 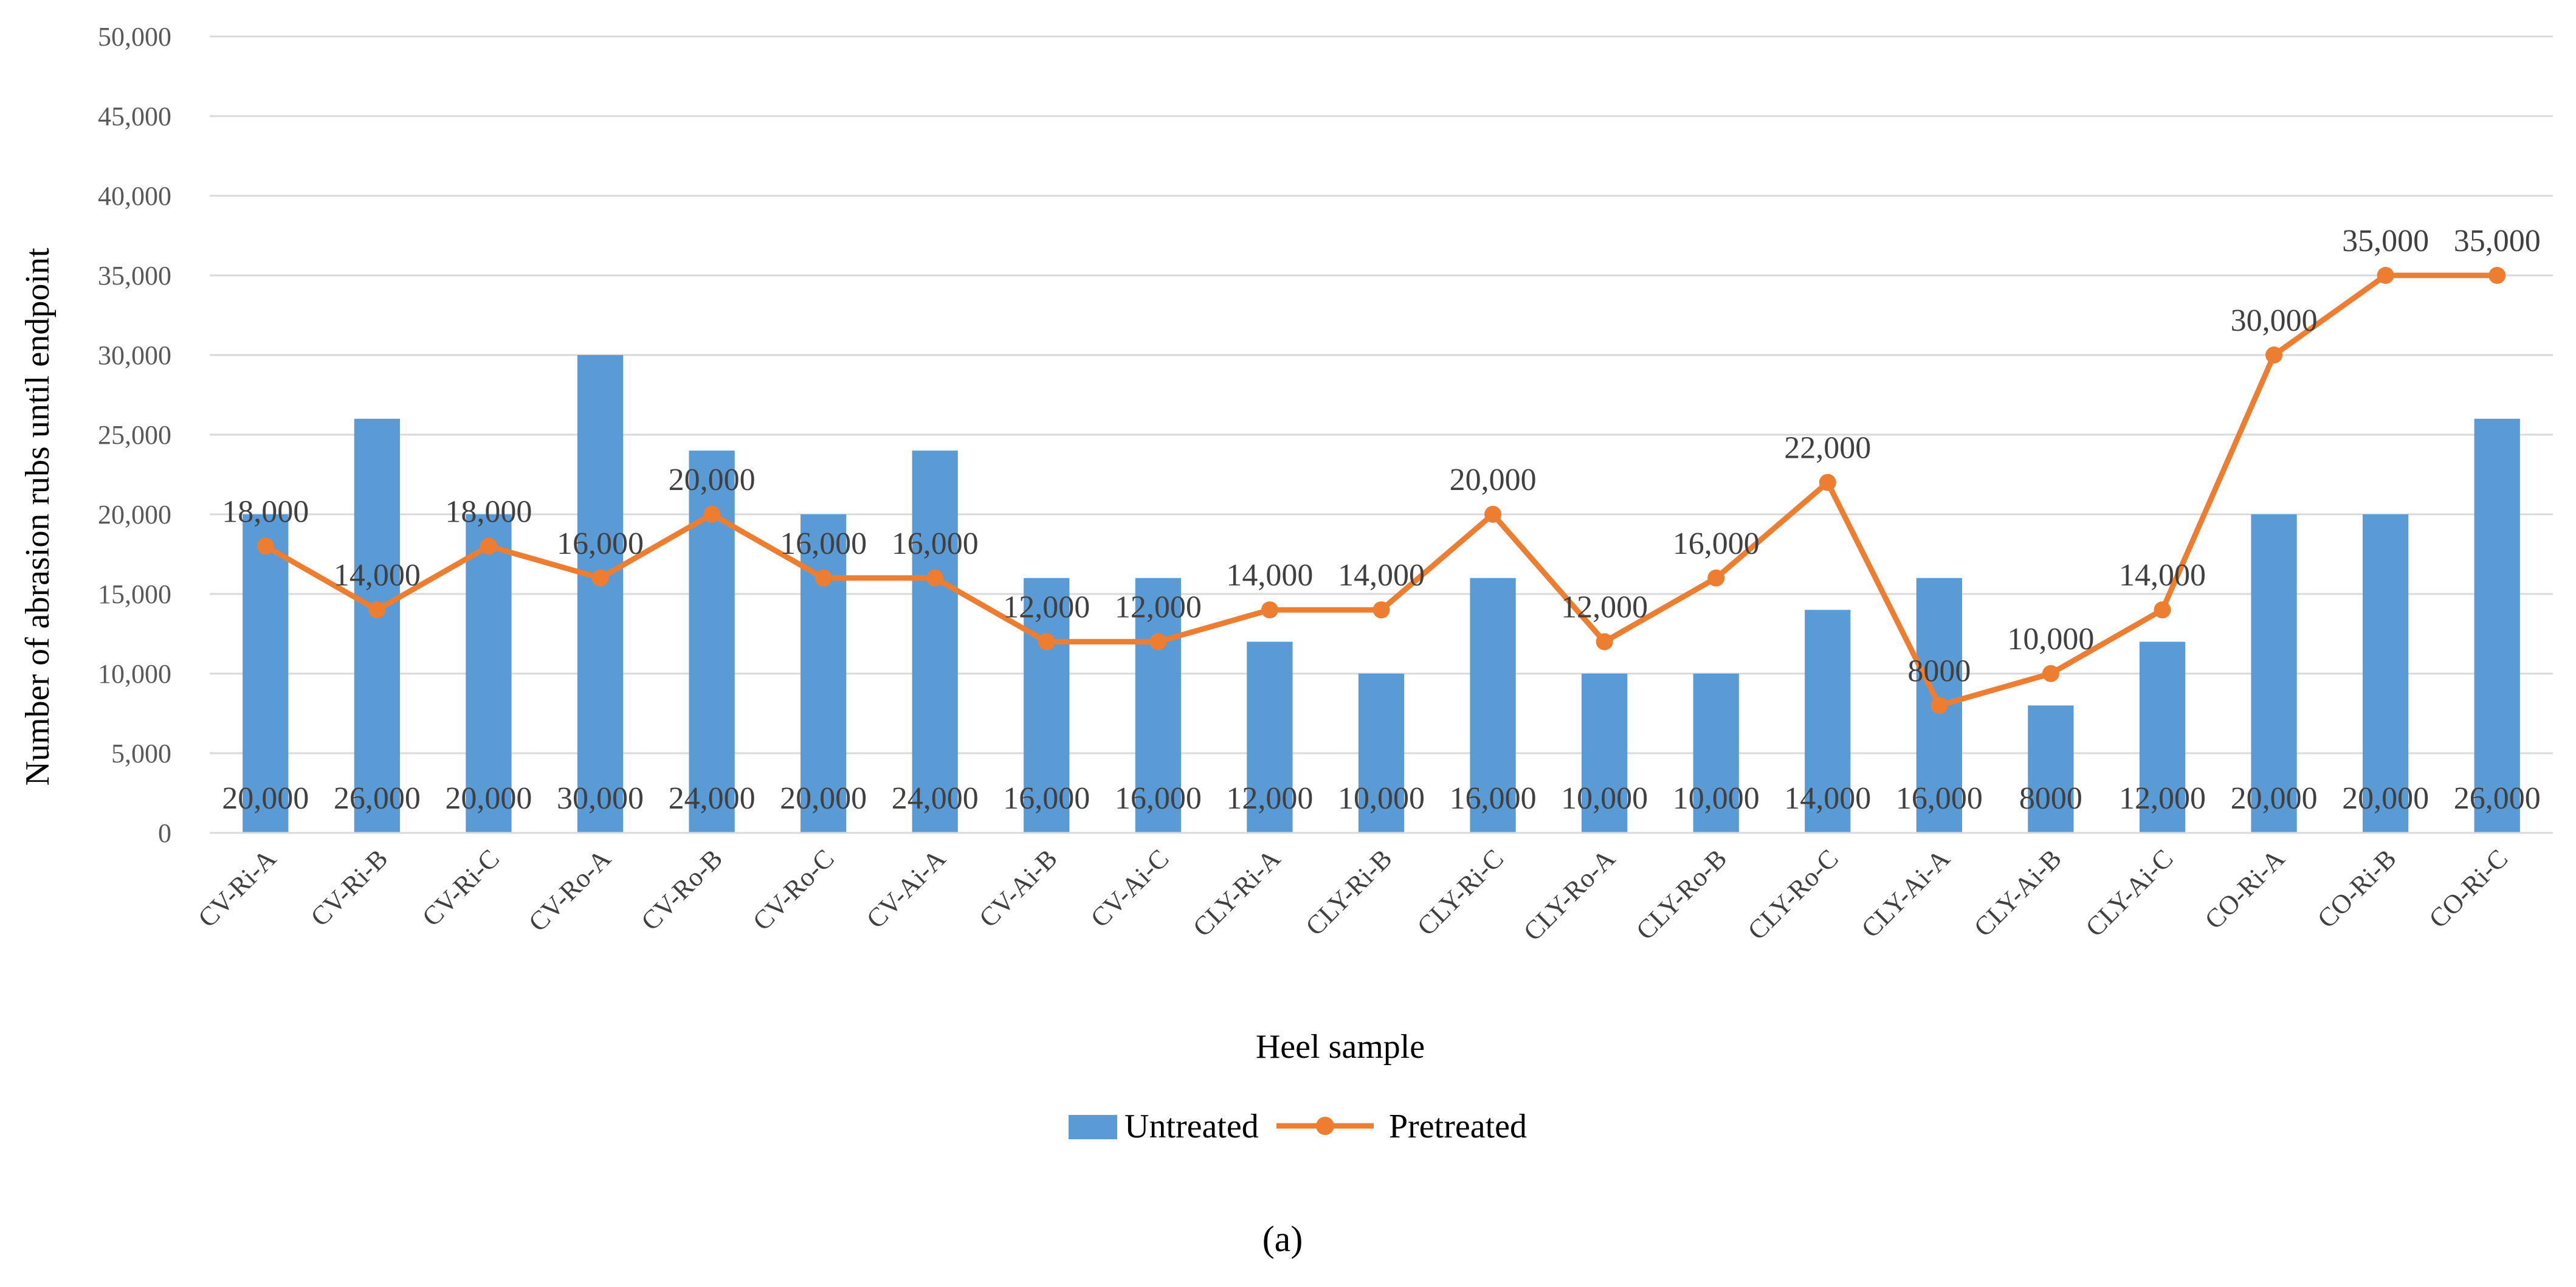 What do you see at coordinates (2468, 889) in the screenshot?
I see `x-tick-label: CO-Ri-C` at bounding box center [2468, 889].